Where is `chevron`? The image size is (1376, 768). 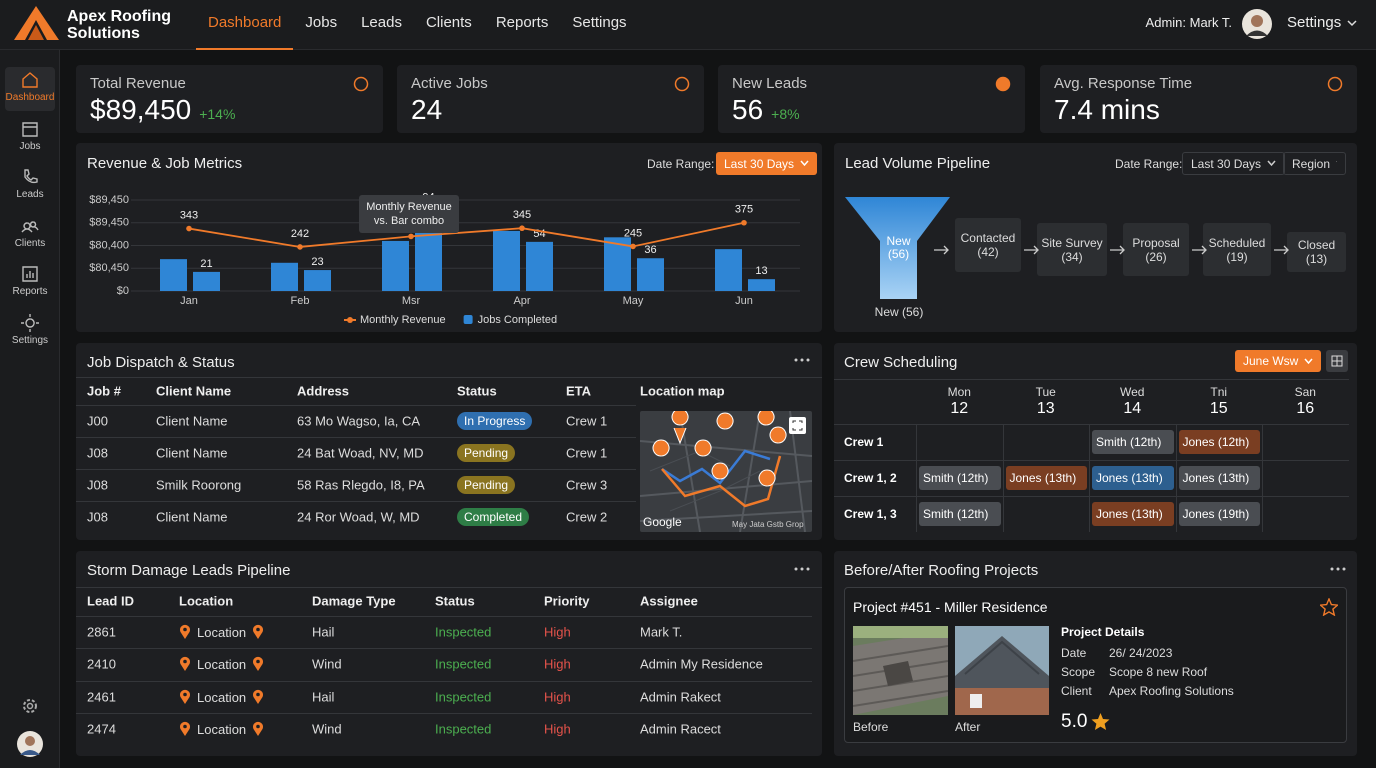
chevron is located at coordinates (804, 163).